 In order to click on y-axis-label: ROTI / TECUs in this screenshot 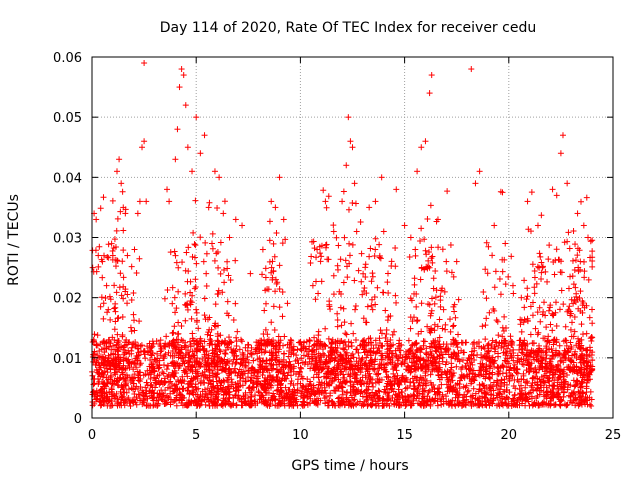, I will do `click(14, 240)`.